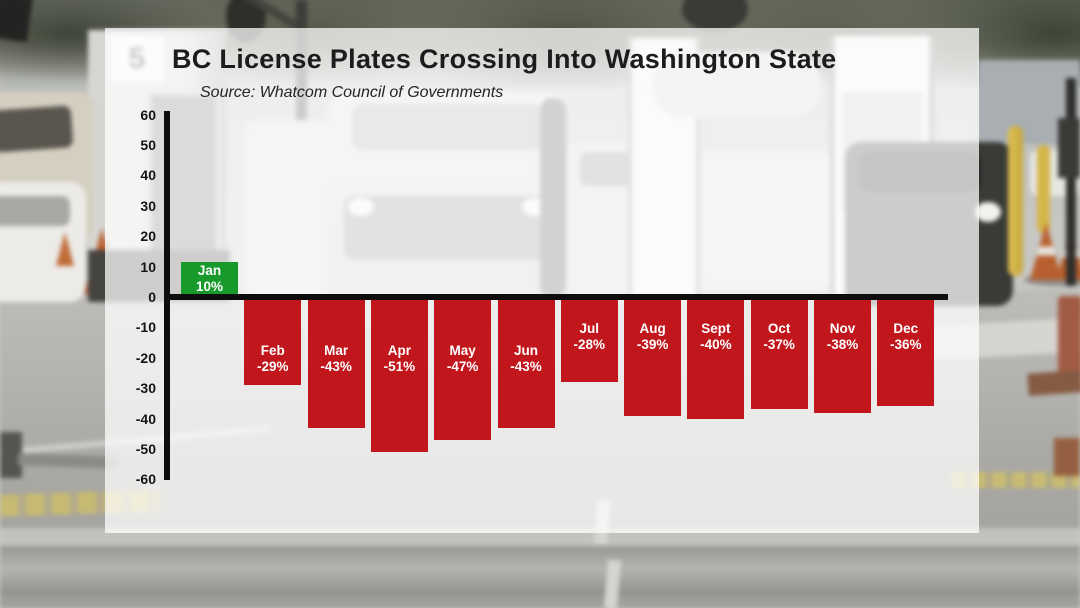 The width and height of the screenshot is (1080, 608). What do you see at coordinates (272, 350) in the screenshot?
I see `bar-month-label: Feb` at bounding box center [272, 350].